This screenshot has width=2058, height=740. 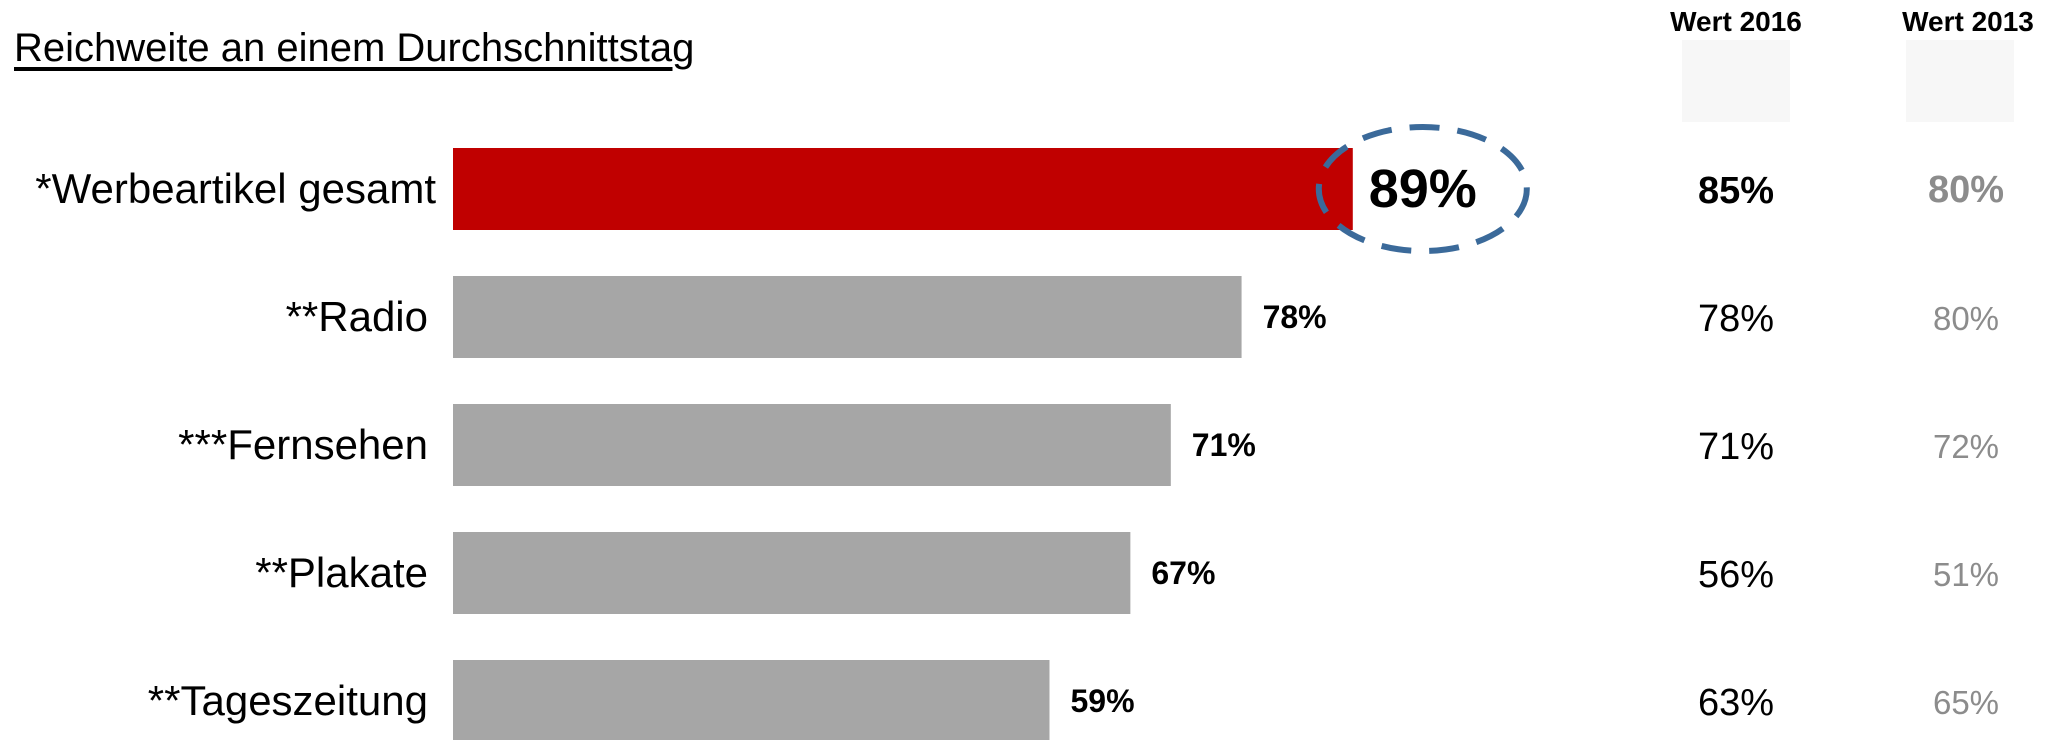 I want to click on category-label: ***Fernsehen, so click(x=303, y=444).